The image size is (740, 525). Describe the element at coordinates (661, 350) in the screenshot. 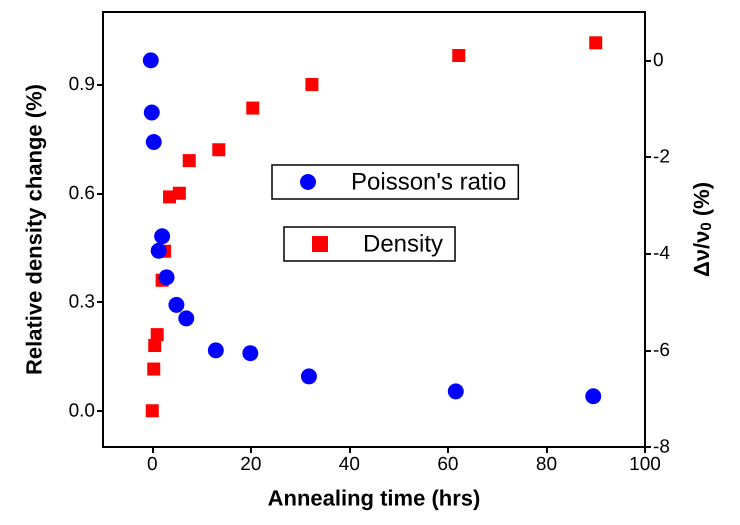

I see `y2-tick-label: -6` at that location.